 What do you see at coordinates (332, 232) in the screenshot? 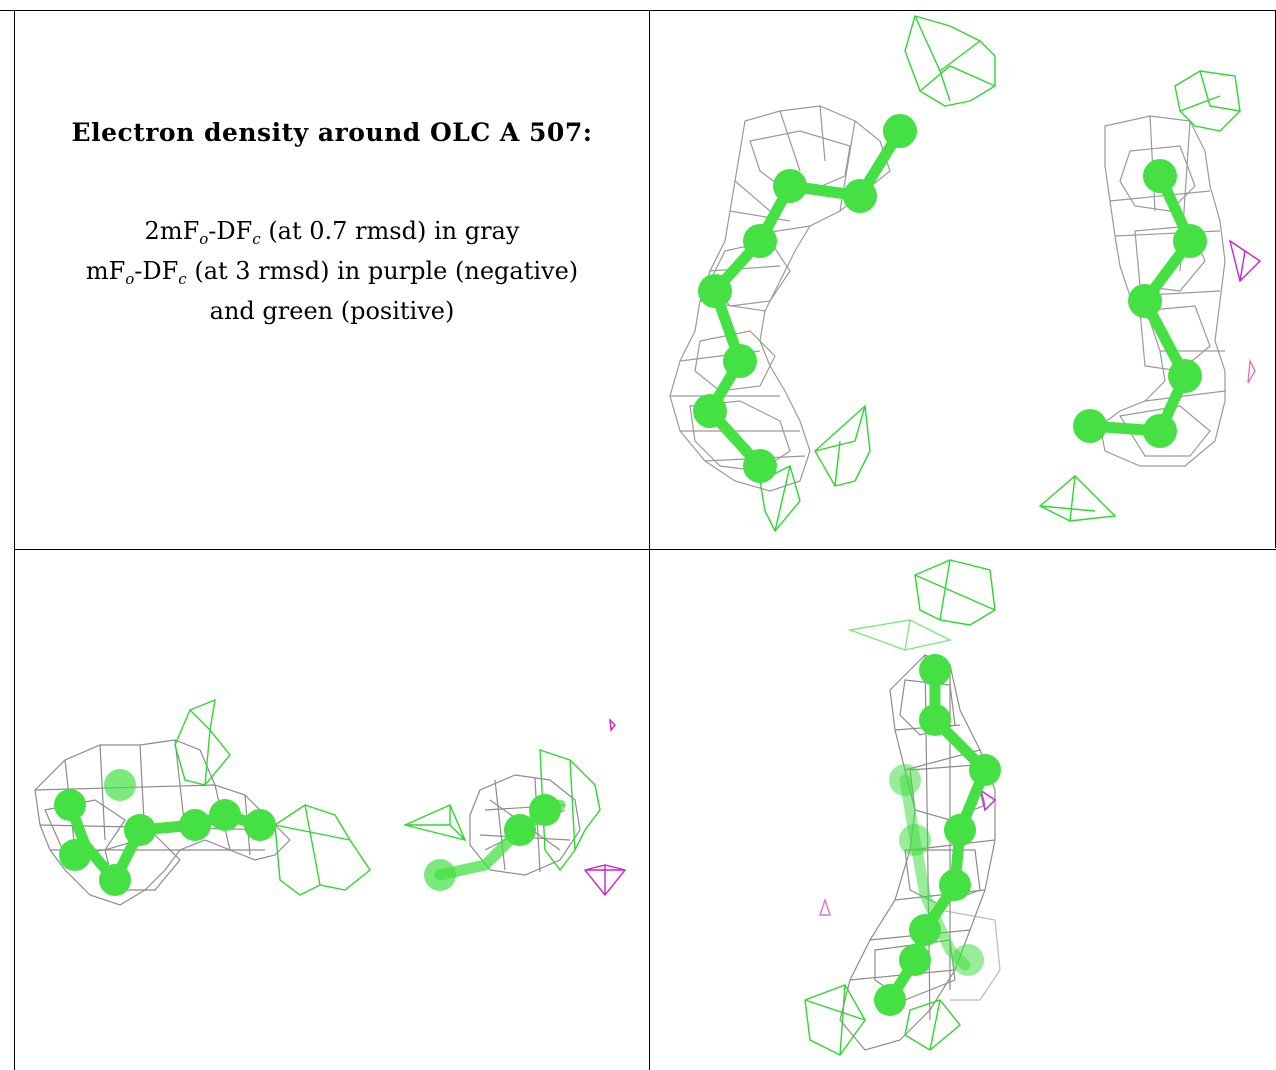
I see `caption-line-1: 2mFo-DFc (at 0.7 rmsd) in gray` at bounding box center [332, 232].